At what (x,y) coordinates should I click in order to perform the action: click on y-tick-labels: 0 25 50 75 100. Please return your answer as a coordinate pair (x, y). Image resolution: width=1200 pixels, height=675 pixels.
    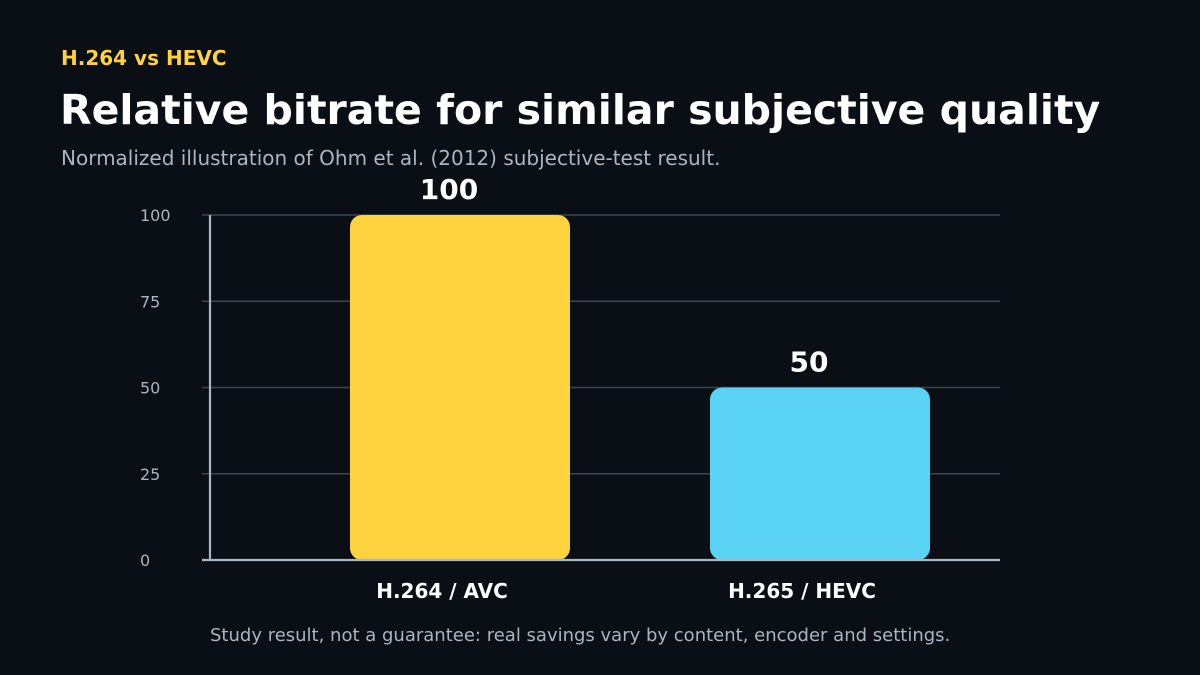
    Looking at the image, I should click on (155, 388).